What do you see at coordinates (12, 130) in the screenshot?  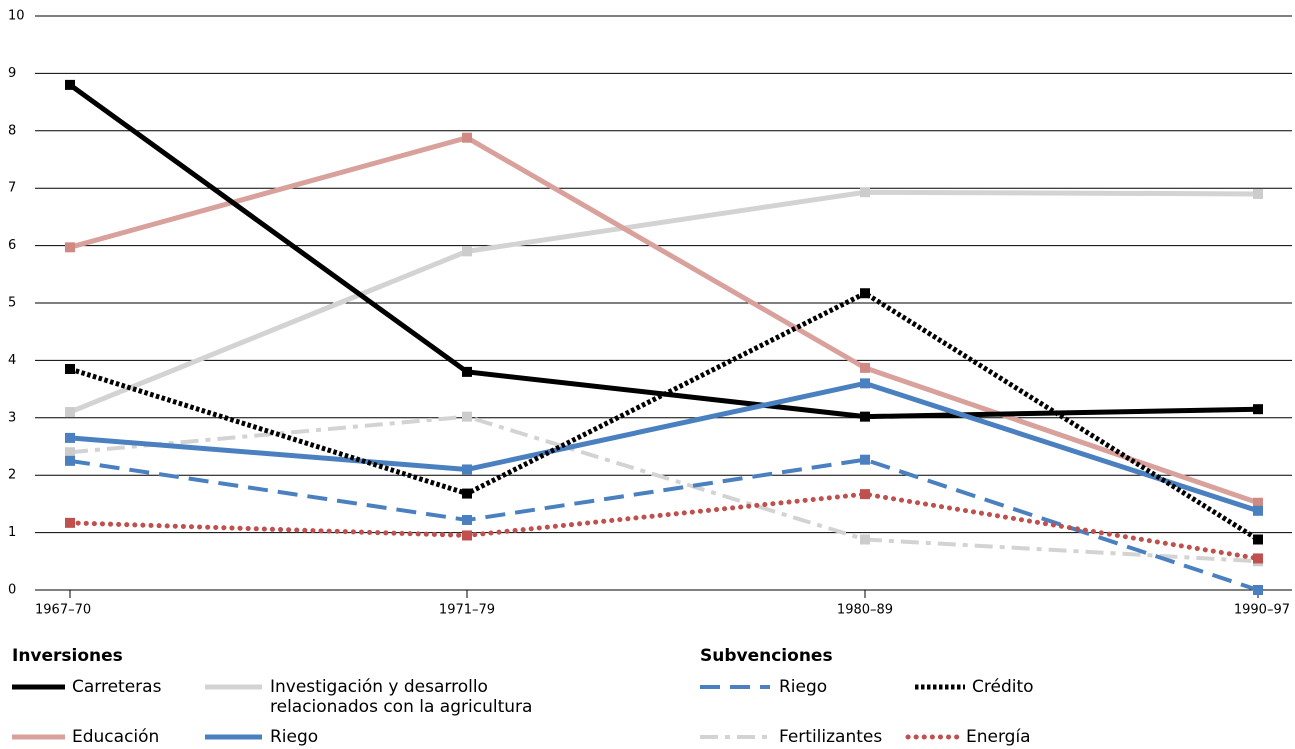 I see `y-tick-label: 8` at bounding box center [12, 130].